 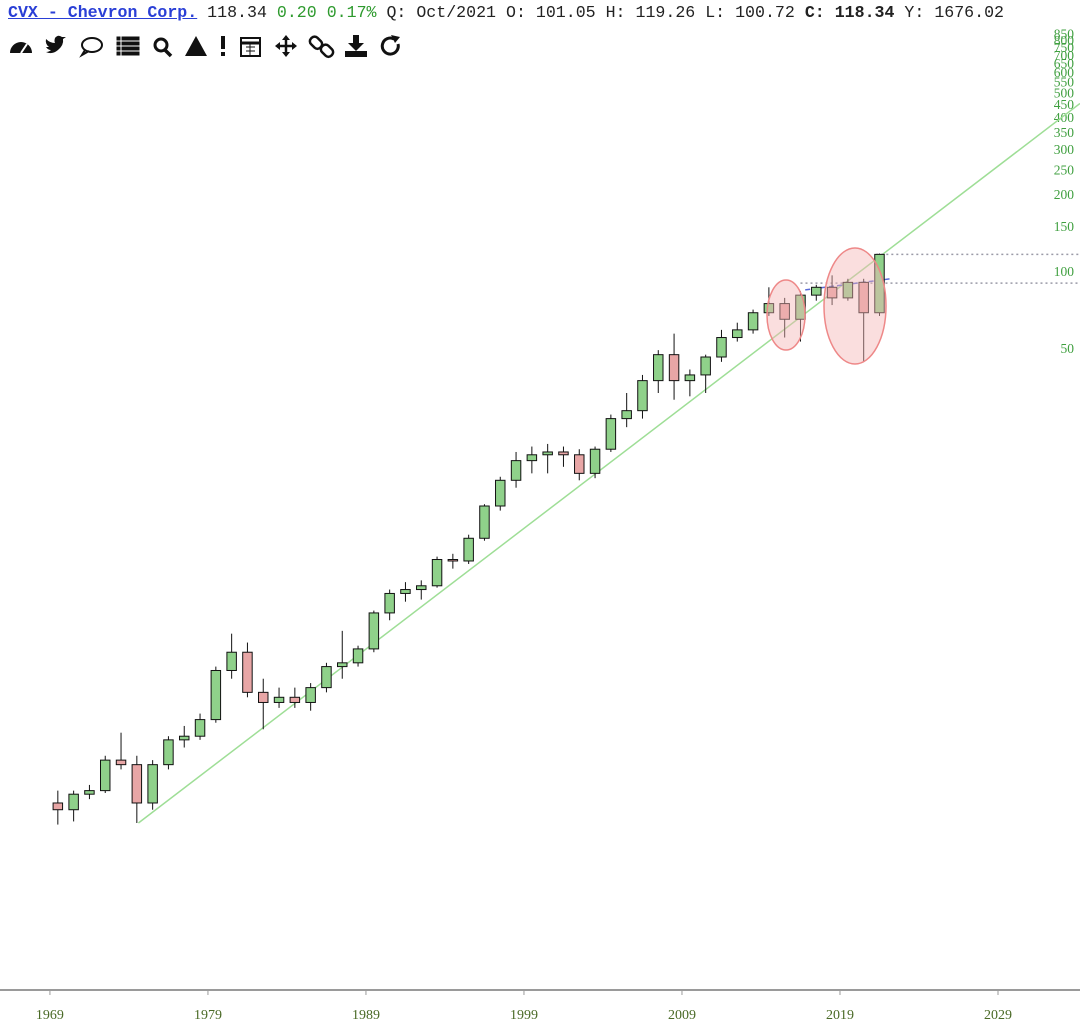 What do you see at coordinates (1064, 47) in the screenshot?
I see `y-tick-label: 750` at bounding box center [1064, 47].